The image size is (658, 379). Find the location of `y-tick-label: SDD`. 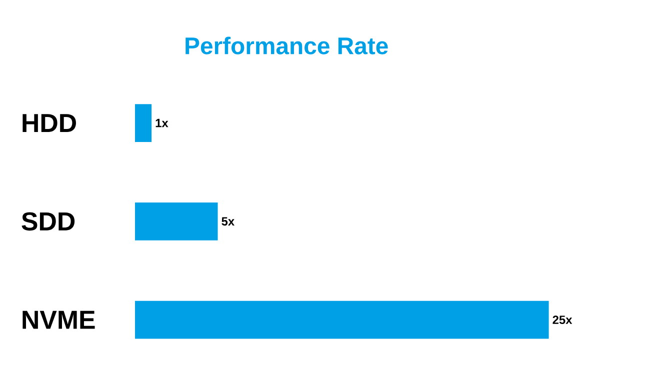

y-tick-label: SDD is located at coordinates (48, 221).